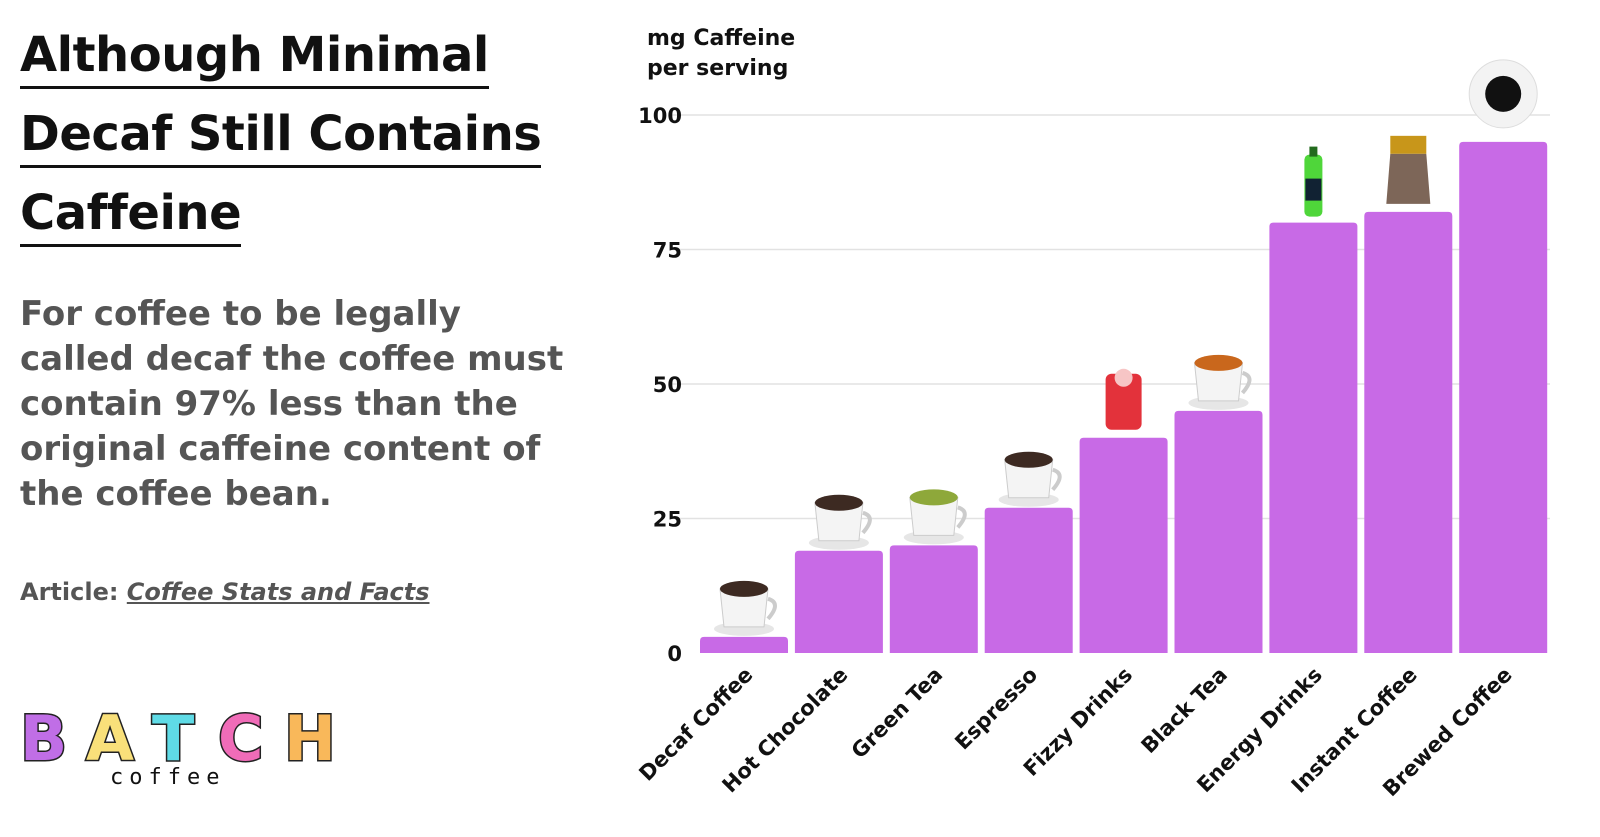 The height and width of the screenshot is (837, 1600). Describe the element at coordinates (254, 56) in the screenshot. I see `title-line: Although Minimal` at that location.